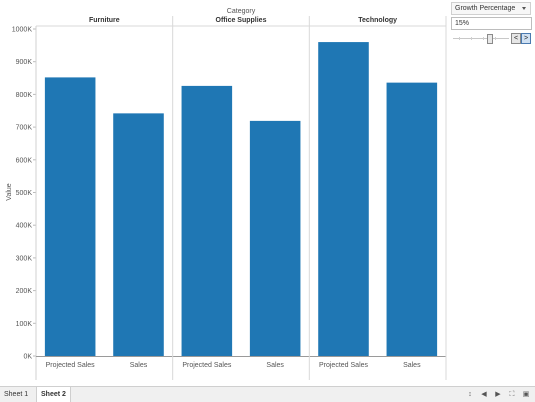 This screenshot has height=402, width=535. I want to click on y-axis-label: Value, so click(9, 191).